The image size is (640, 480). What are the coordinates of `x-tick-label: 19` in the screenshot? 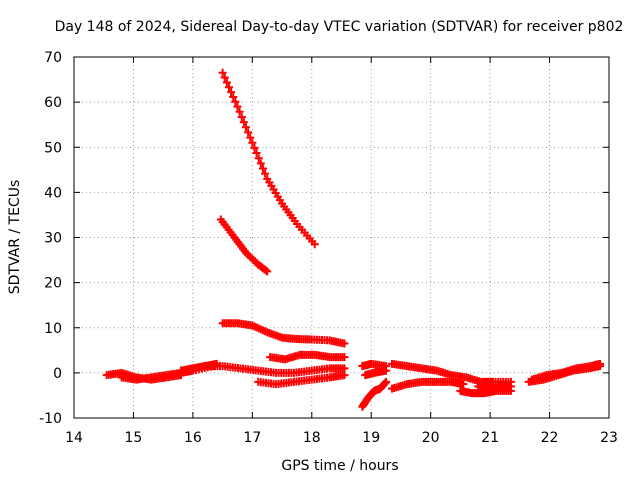 It's located at (371, 438).